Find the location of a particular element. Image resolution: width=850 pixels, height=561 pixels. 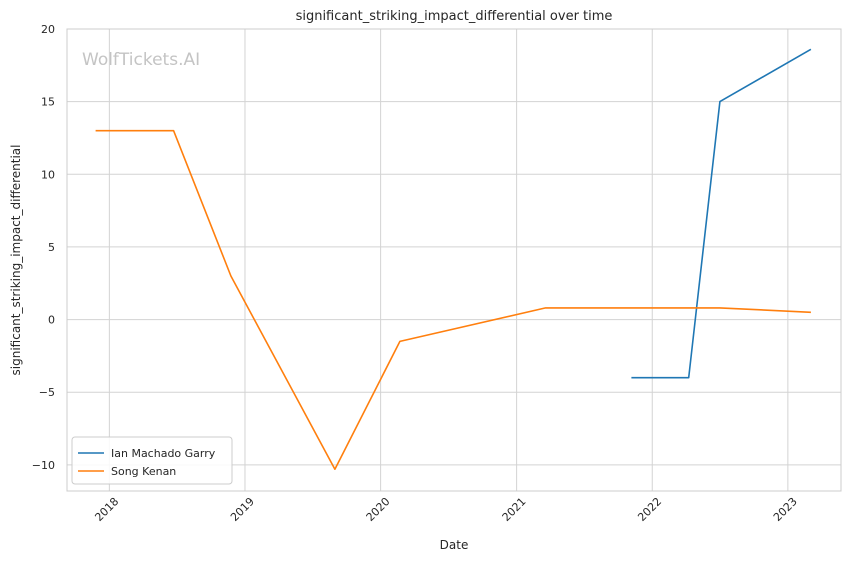

y-tick-label: 15 is located at coordinates (48, 102).